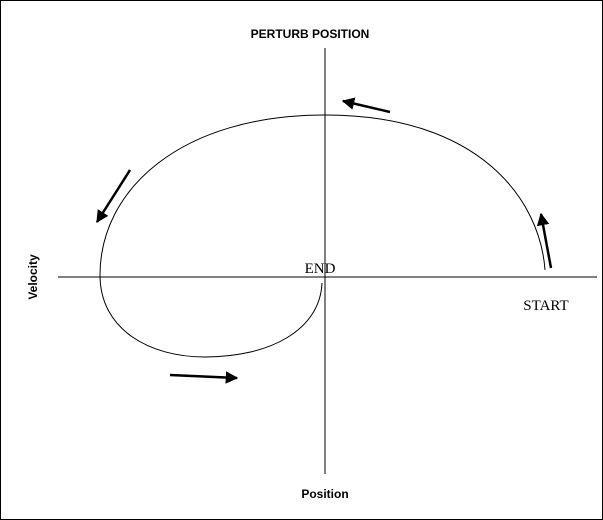 The image size is (603, 520). What do you see at coordinates (545, 306) in the screenshot?
I see `start-label: START` at bounding box center [545, 306].